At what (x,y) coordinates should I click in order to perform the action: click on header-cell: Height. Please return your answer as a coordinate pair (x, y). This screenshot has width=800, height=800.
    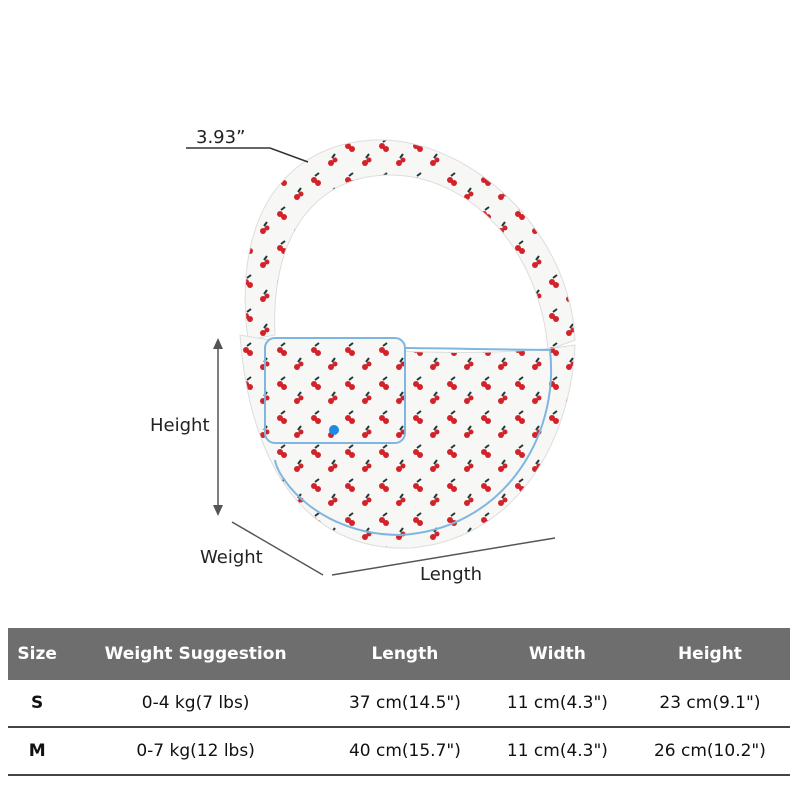
    Looking at the image, I should click on (709, 654).